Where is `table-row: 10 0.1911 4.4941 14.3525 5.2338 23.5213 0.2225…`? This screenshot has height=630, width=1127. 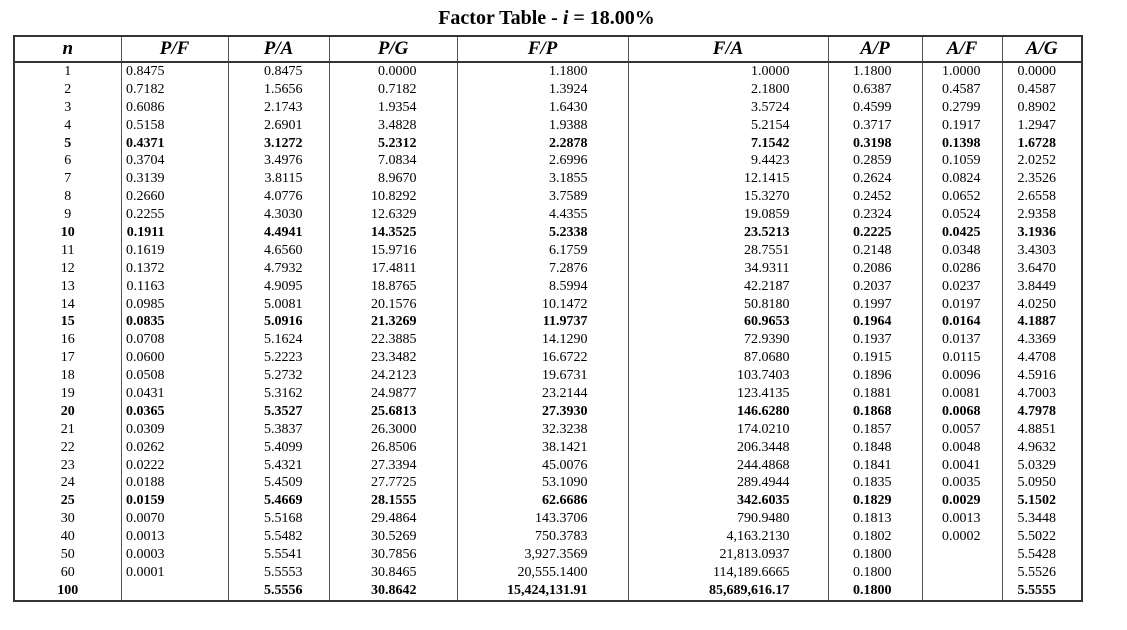 table-row: 10 0.1911 4.4941 14.3525 5.2338 23.5213 0.2225… is located at coordinates (548, 233).